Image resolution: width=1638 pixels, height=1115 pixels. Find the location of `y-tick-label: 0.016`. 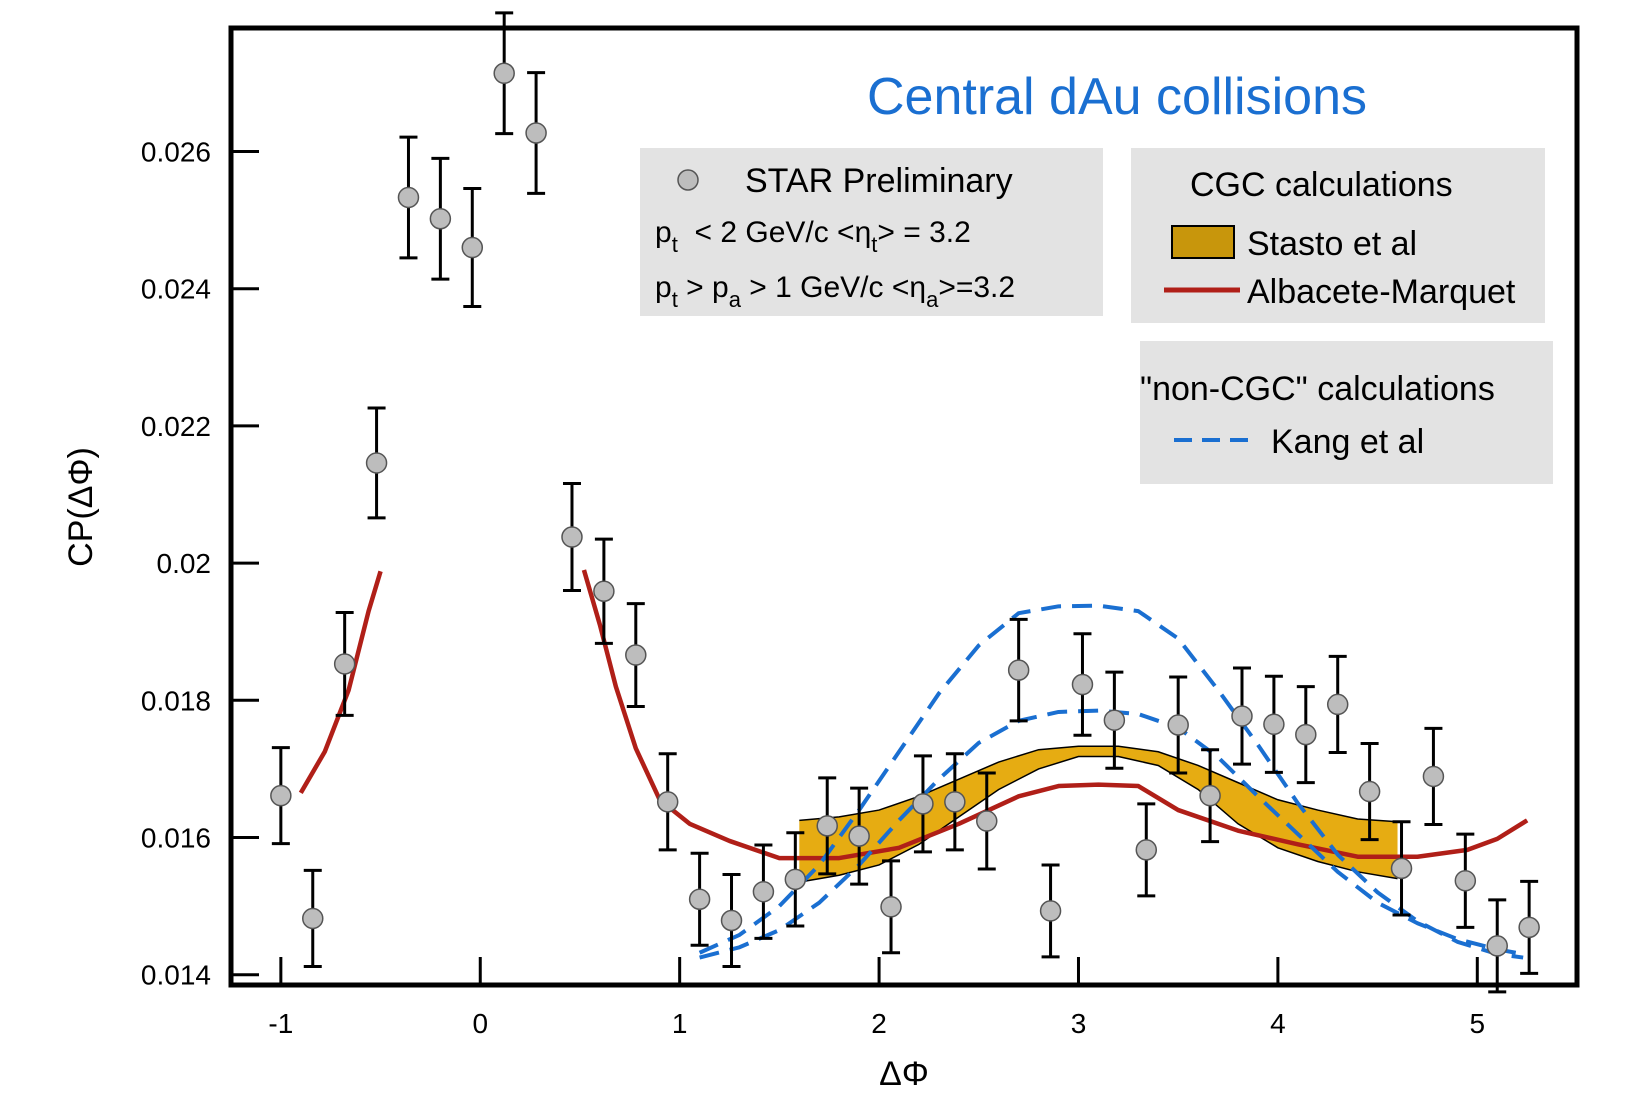

y-tick-label: 0.016 is located at coordinates (176, 838).